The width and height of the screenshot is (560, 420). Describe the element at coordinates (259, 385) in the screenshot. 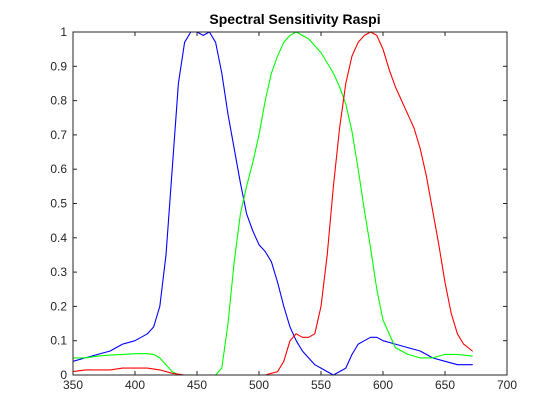

I see `x-tick-label-3: 500` at that location.